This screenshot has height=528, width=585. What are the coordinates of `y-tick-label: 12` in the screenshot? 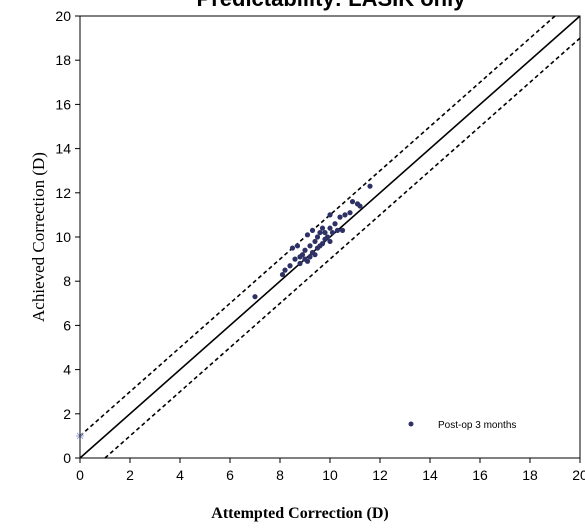 It's located at (63, 193).